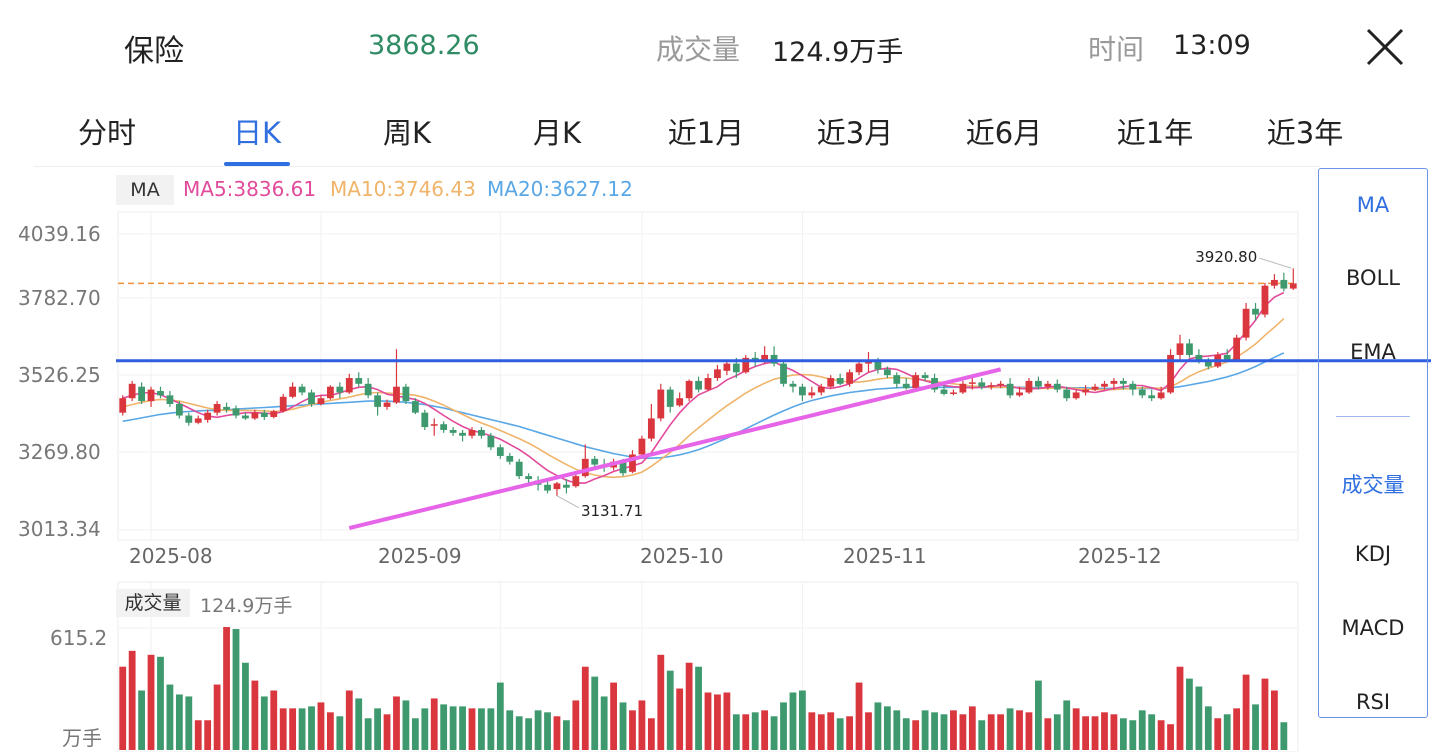  I want to click on tab-6-months: 近6月, so click(1004, 133).